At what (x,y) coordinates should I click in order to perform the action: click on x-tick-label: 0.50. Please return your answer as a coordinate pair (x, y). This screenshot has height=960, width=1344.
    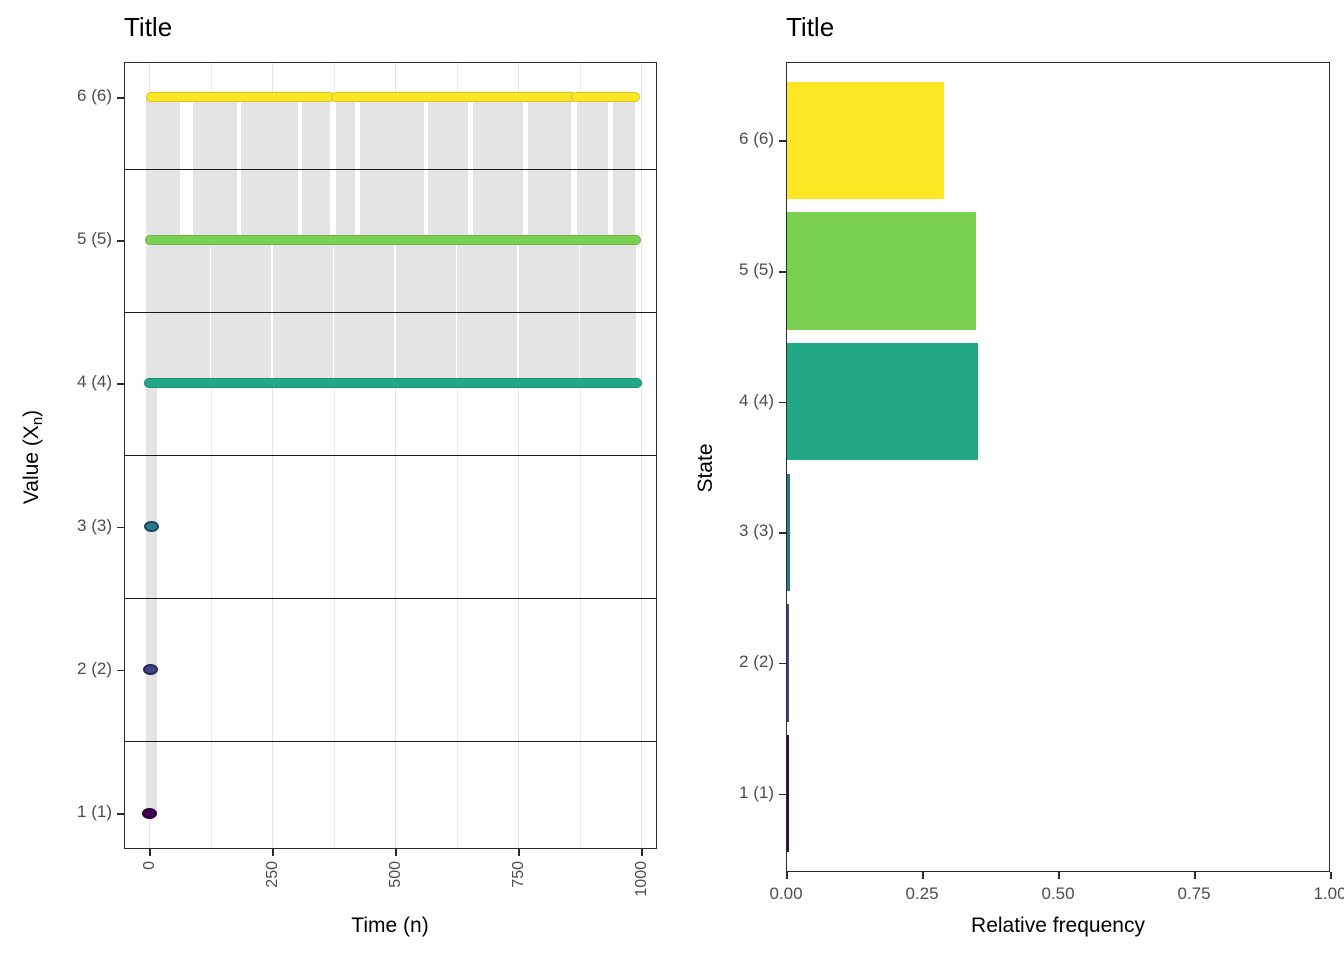
    Looking at the image, I should click on (1058, 893).